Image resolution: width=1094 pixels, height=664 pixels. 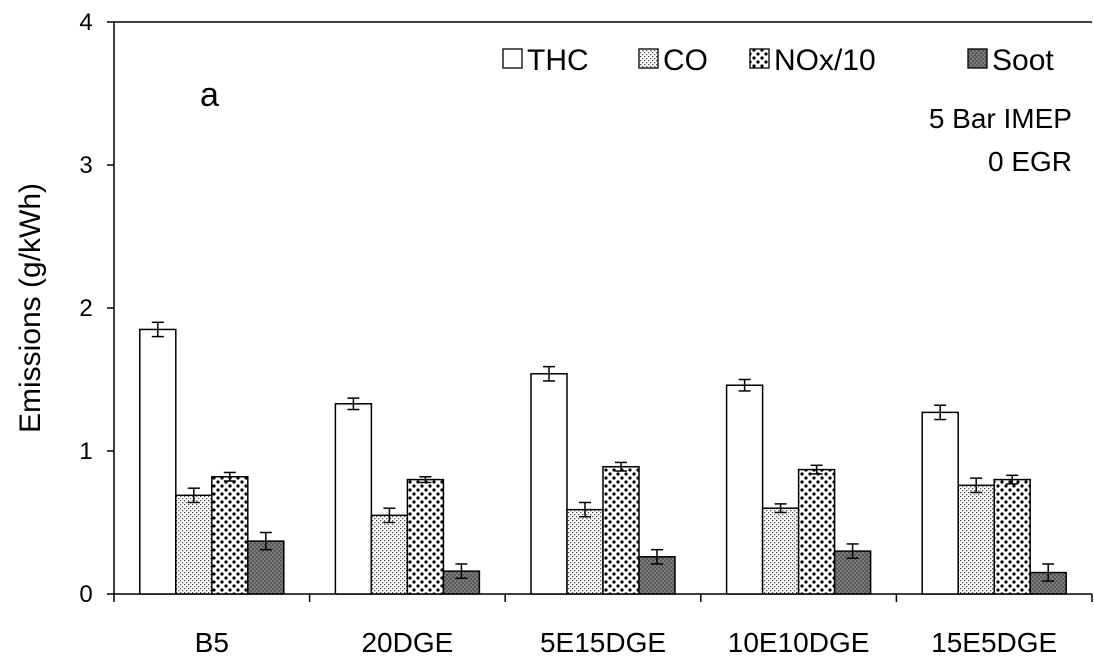 I want to click on x-category-label: 10E10DGE, so click(x=799, y=642).